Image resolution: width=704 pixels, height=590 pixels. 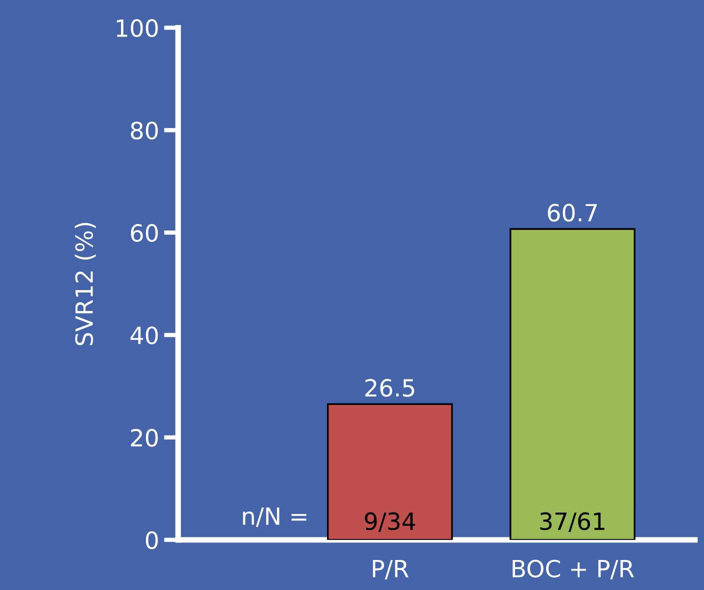 I want to click on data-label: 26.5, so click(x=389, y=387).